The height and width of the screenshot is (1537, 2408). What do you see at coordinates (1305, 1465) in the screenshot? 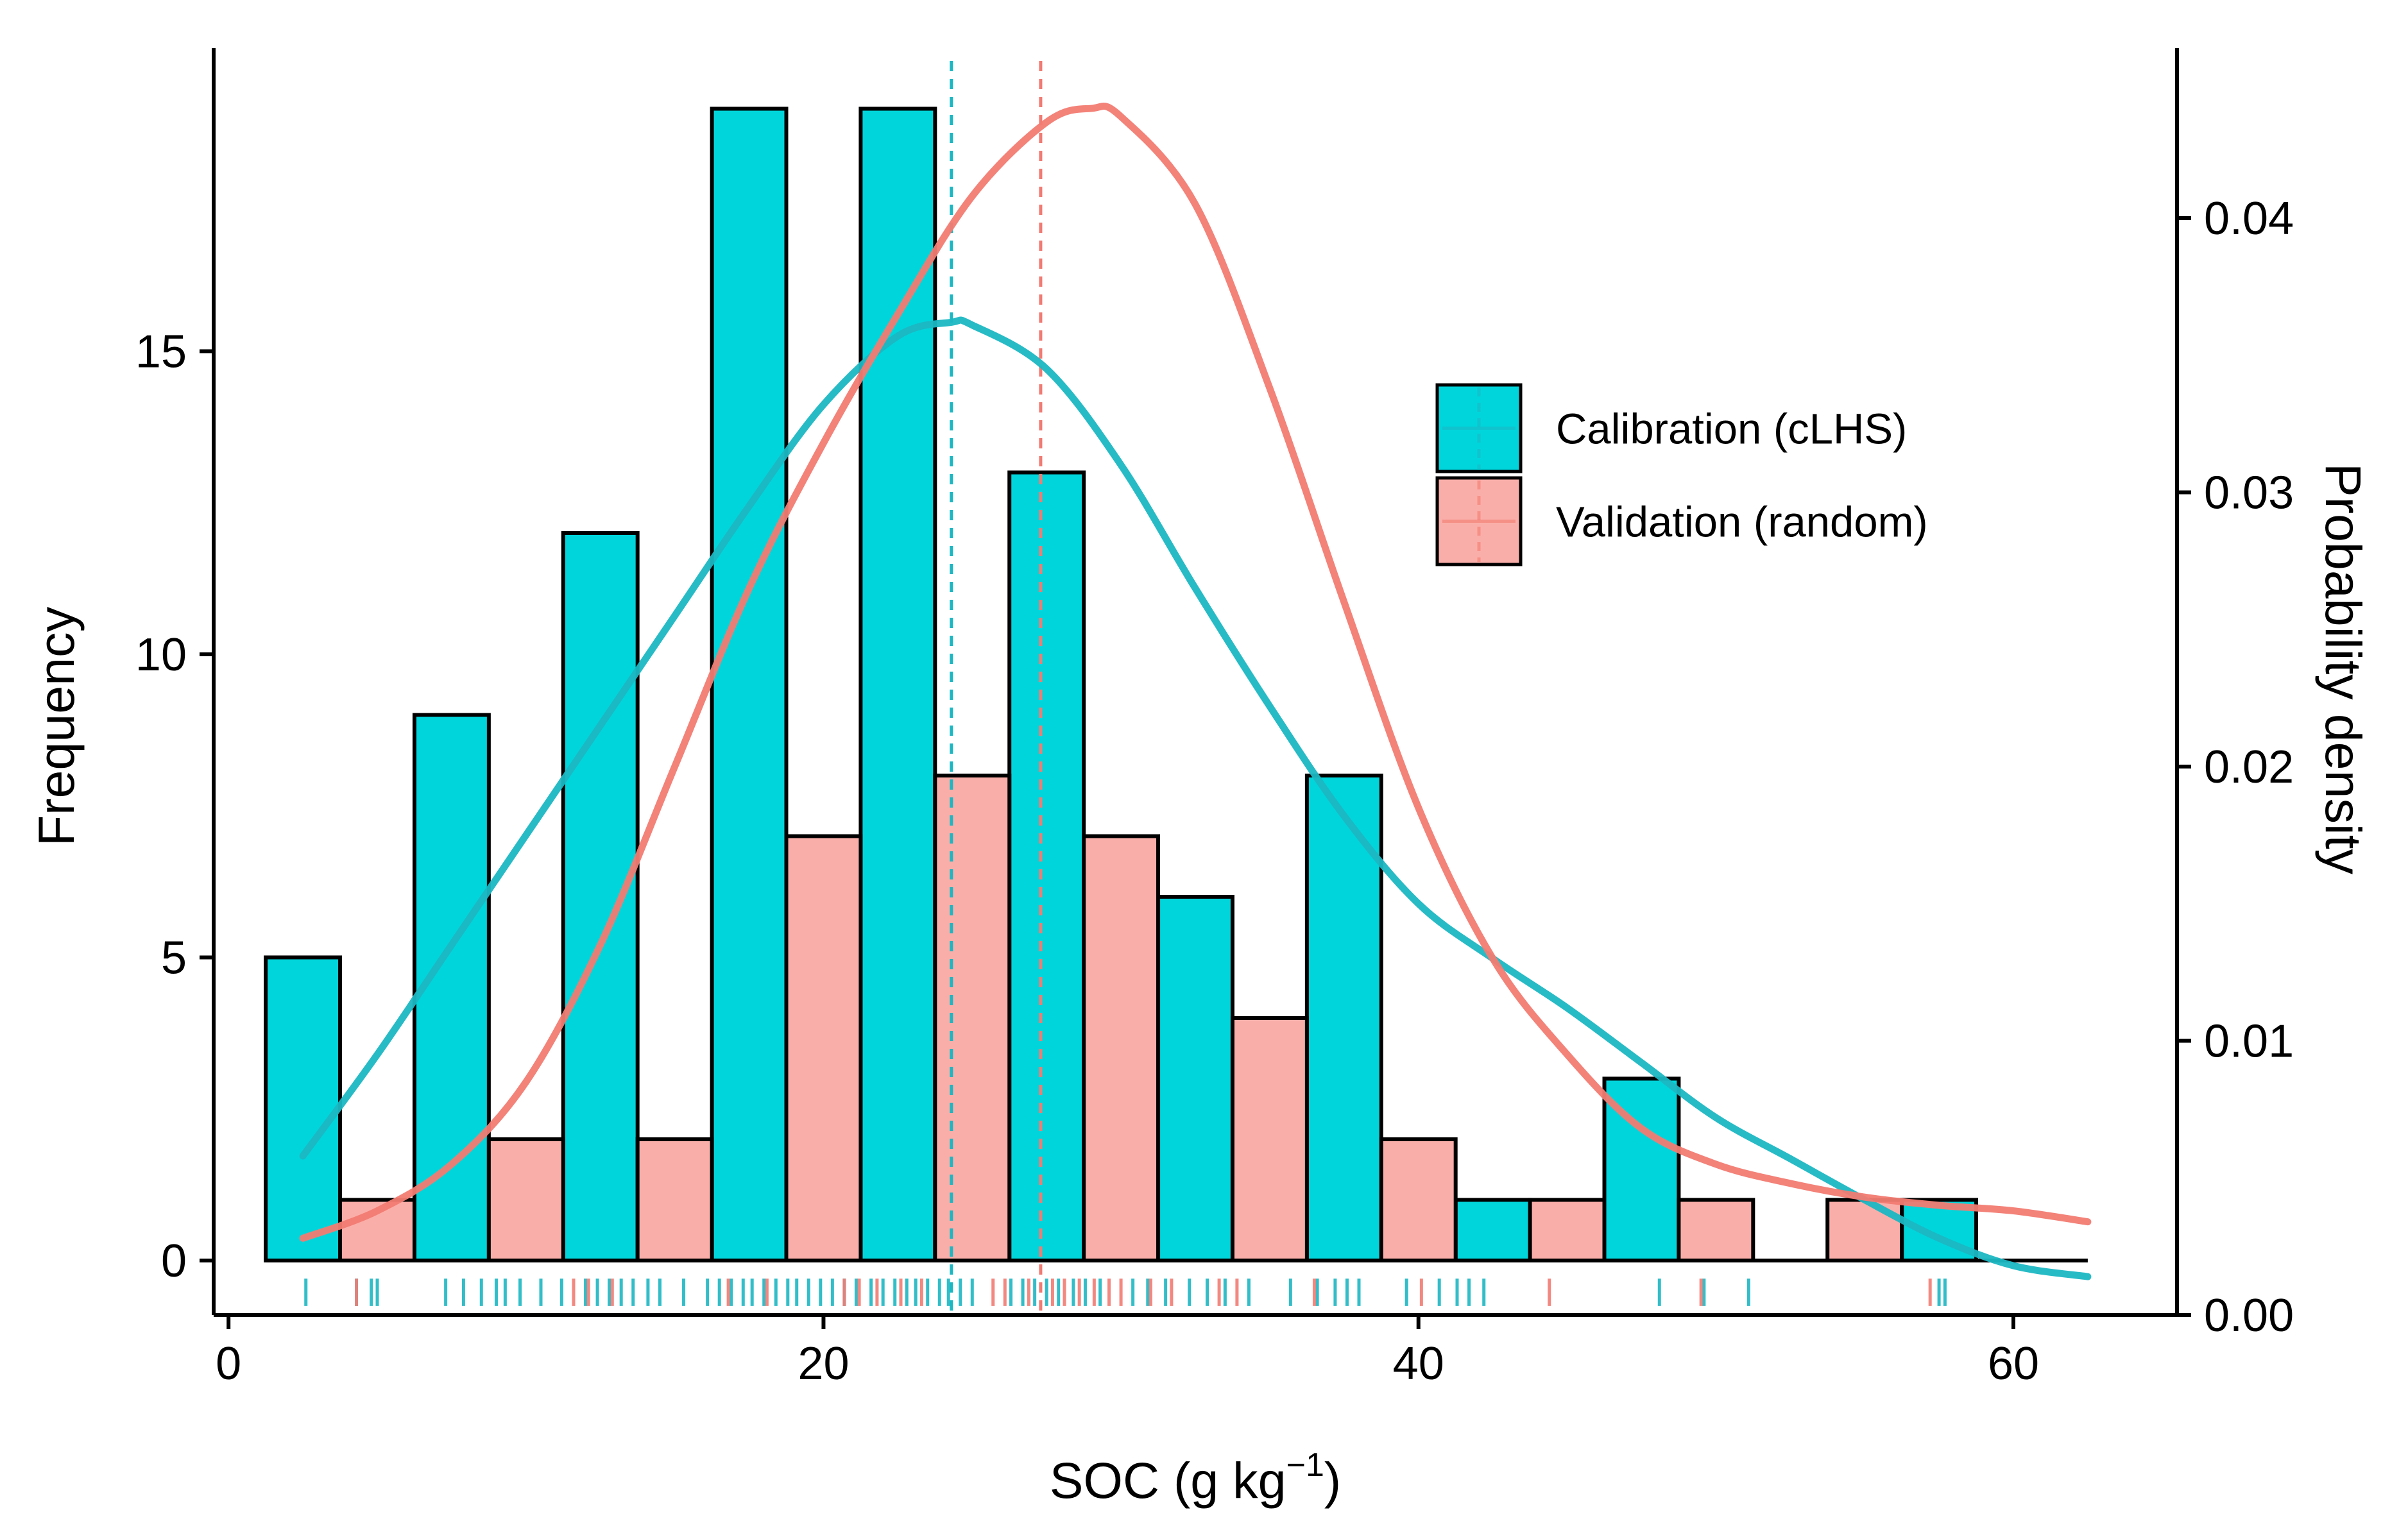
I see `x-axis-title-superscript: −1` at bounding box center [1305, 1465].